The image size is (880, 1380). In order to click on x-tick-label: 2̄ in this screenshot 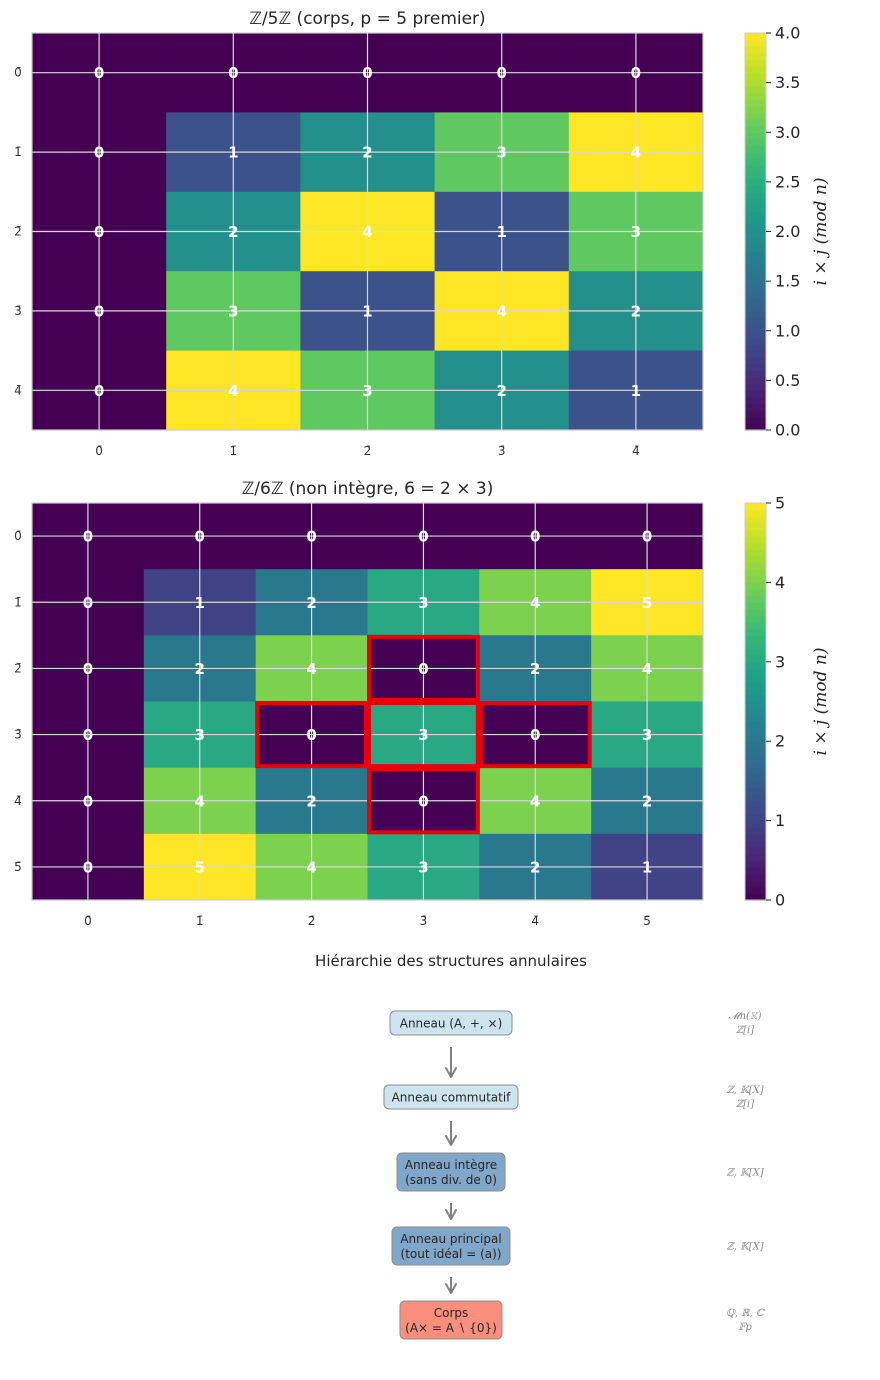, I will do `click(312, 921)`.